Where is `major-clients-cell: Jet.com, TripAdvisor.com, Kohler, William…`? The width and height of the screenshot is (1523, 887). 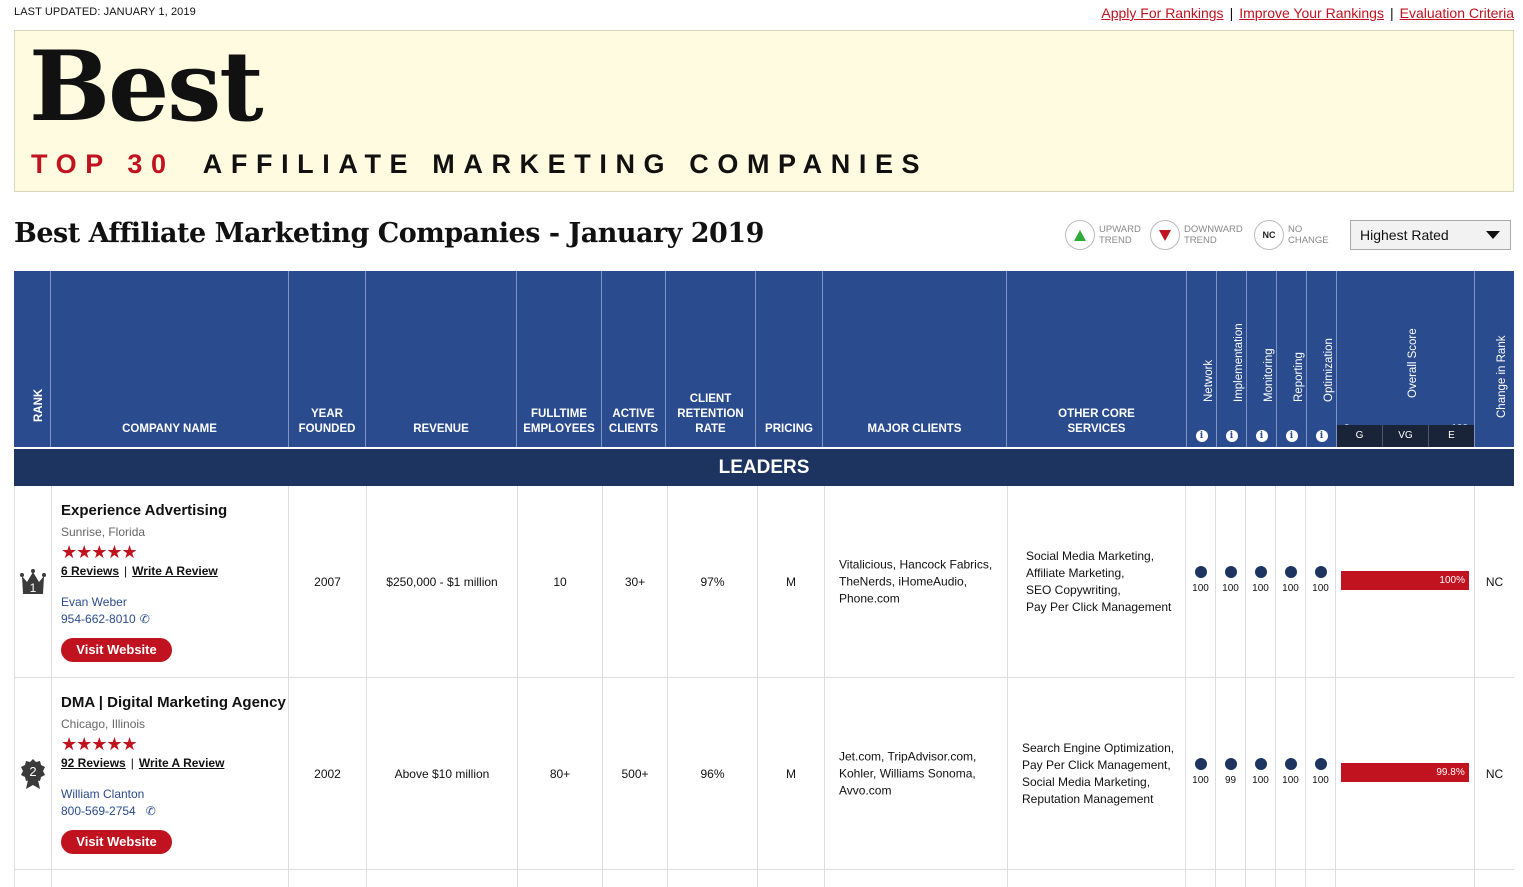
major-clients-cell: Jet.com, TripAdvisor.com, Kohler, William… is located at coordinates (916, 773).